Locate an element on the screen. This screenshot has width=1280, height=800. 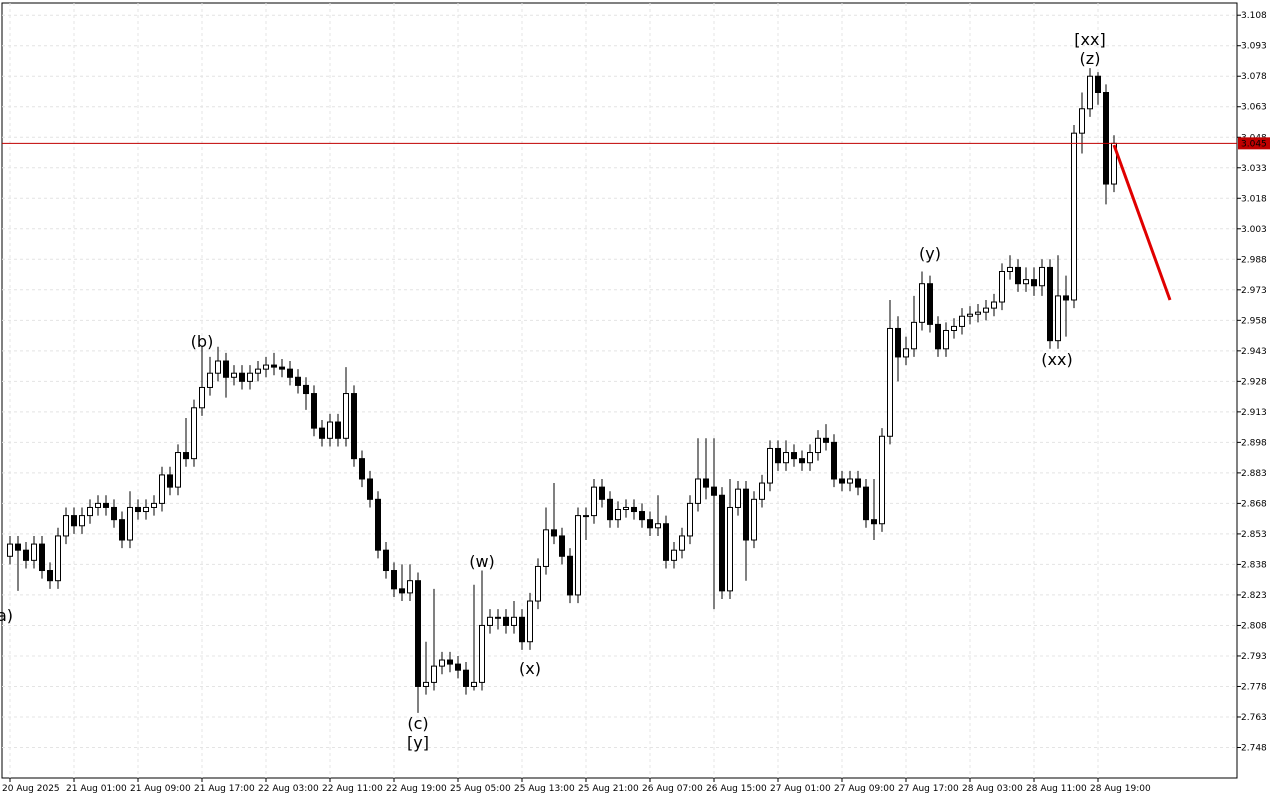
y-tick-label: 2.898 is located at coordinates (1254, 443).